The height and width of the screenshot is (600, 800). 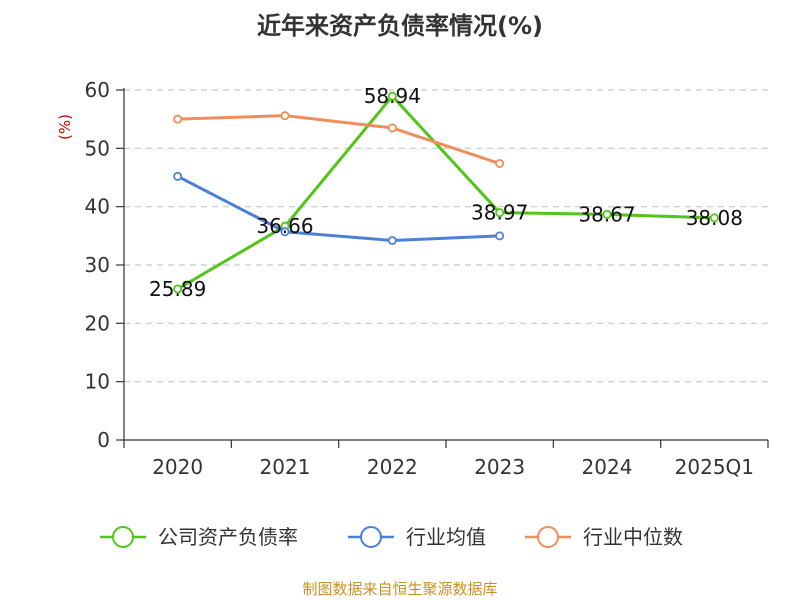 I want to click on y-axis-unit: (%), so click(x=65, y=127).